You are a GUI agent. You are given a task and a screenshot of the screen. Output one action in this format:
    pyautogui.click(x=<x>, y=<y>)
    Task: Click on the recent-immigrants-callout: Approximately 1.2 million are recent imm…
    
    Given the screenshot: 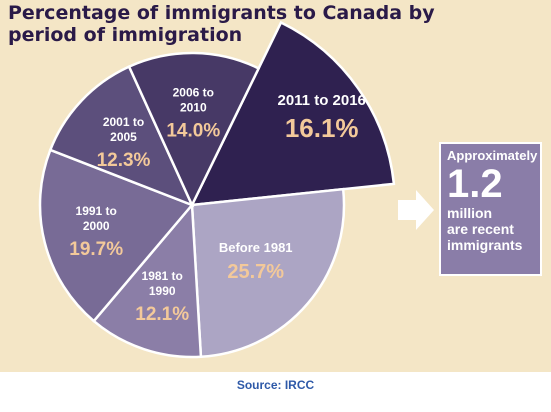 What is the action you would take?
    pyautogui.click(x=490, y=209)
    